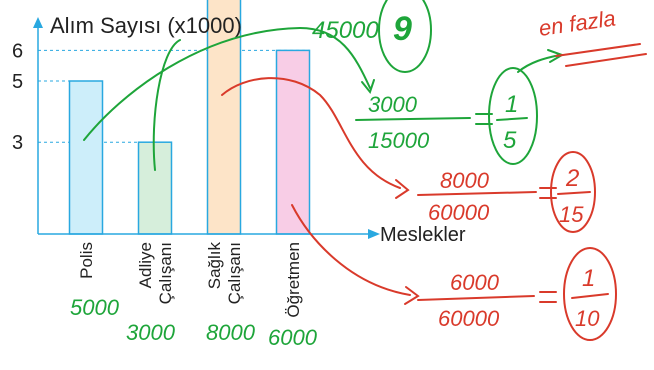 The image size is (654, 370). I want to click on hw-saglik-value: 8000, so click(231, 332).